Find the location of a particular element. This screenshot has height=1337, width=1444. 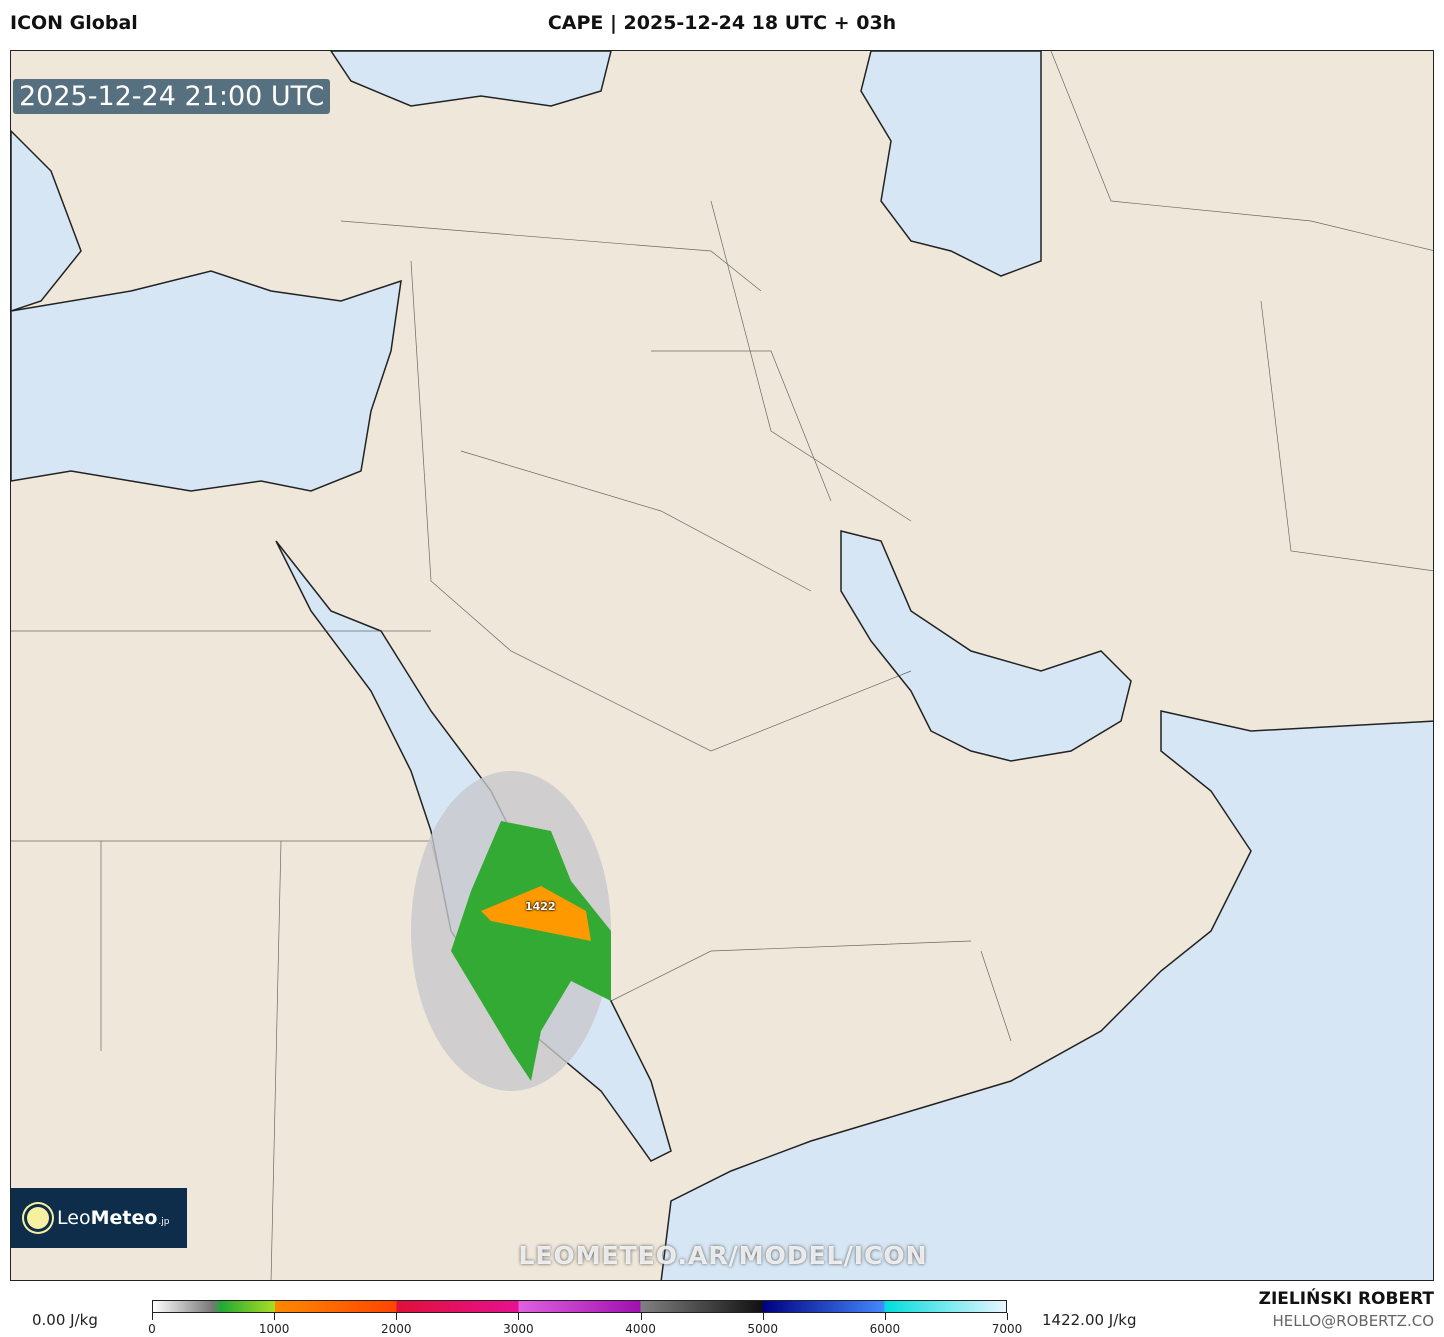

cape-field is located at coordinates (511, 931).